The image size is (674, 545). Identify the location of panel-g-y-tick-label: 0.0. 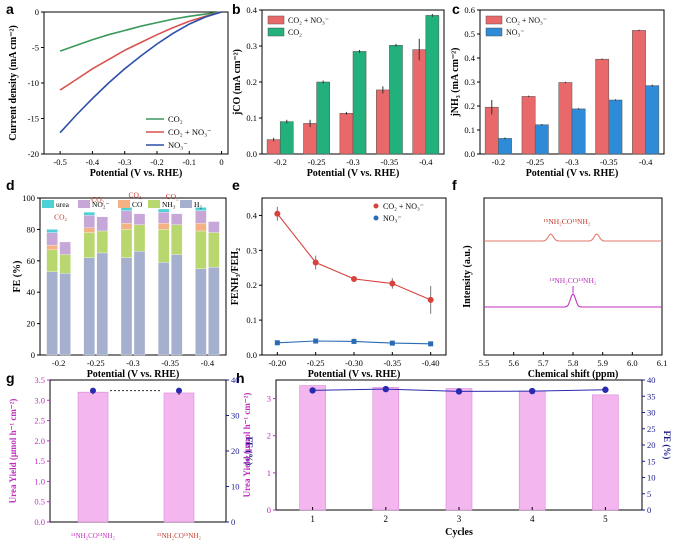
(39, 522).